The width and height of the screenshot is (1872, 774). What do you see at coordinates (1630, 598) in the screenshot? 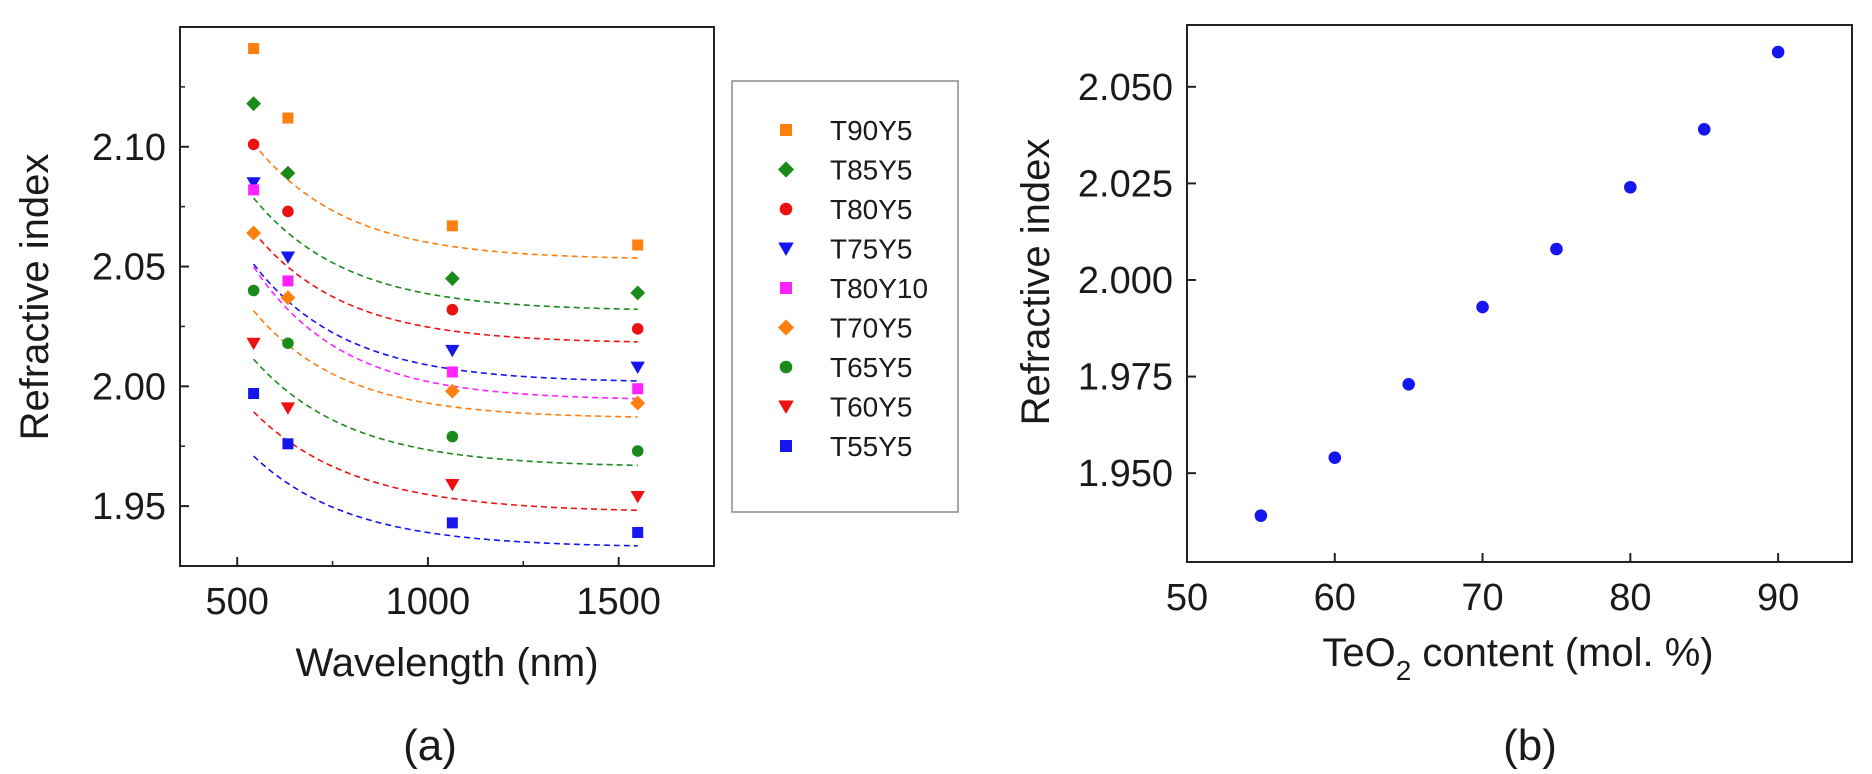
I see `x-tick-label: 80` at bounding box center [1630, 598].